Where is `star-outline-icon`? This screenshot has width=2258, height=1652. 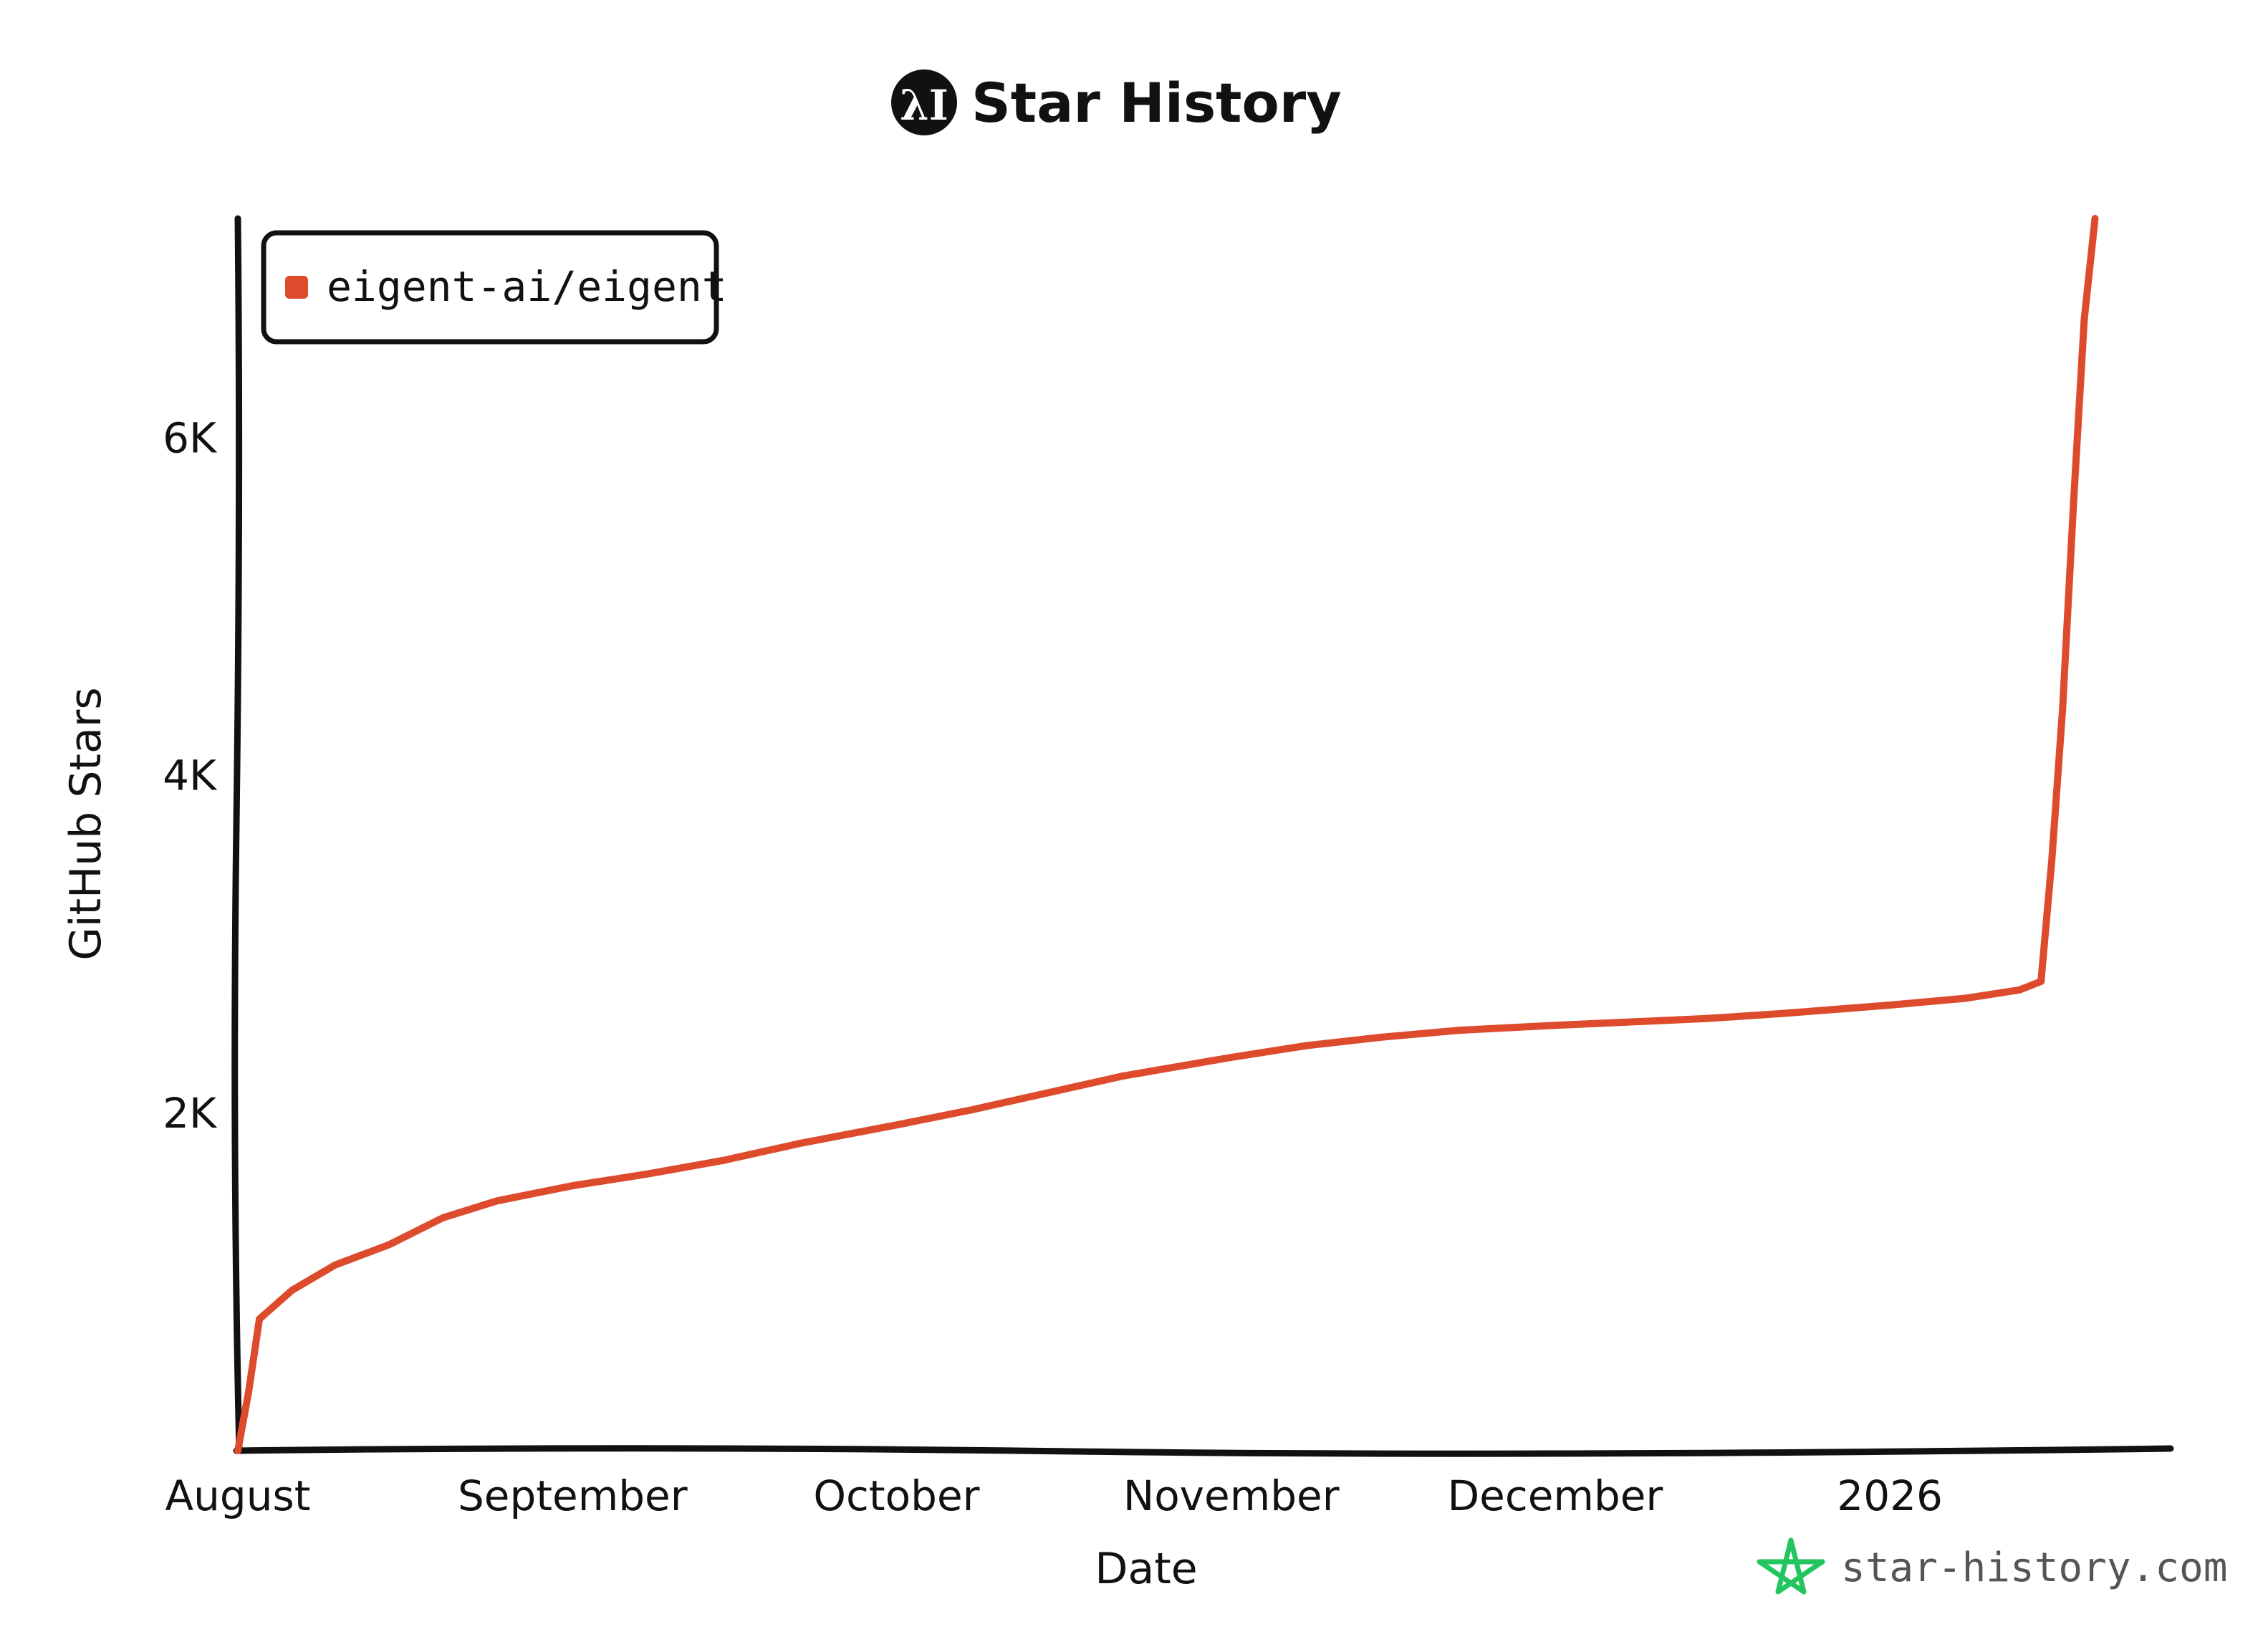 star-outline-icon is located at coordinates (1791, 1566).